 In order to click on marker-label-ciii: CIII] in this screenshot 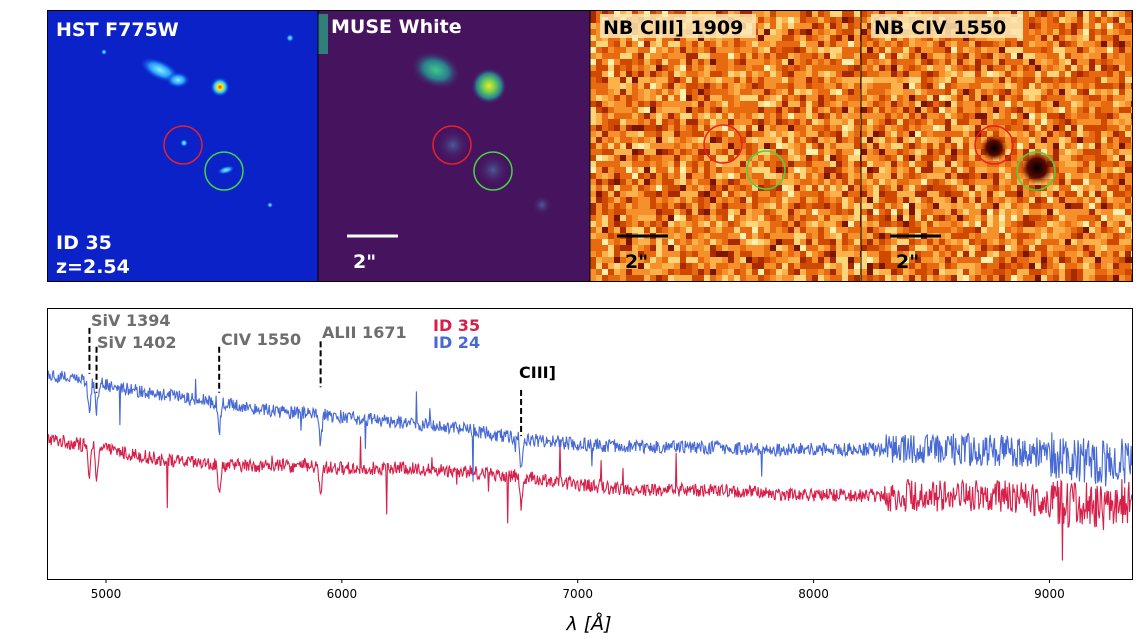, I will do `click(537, 372)`.